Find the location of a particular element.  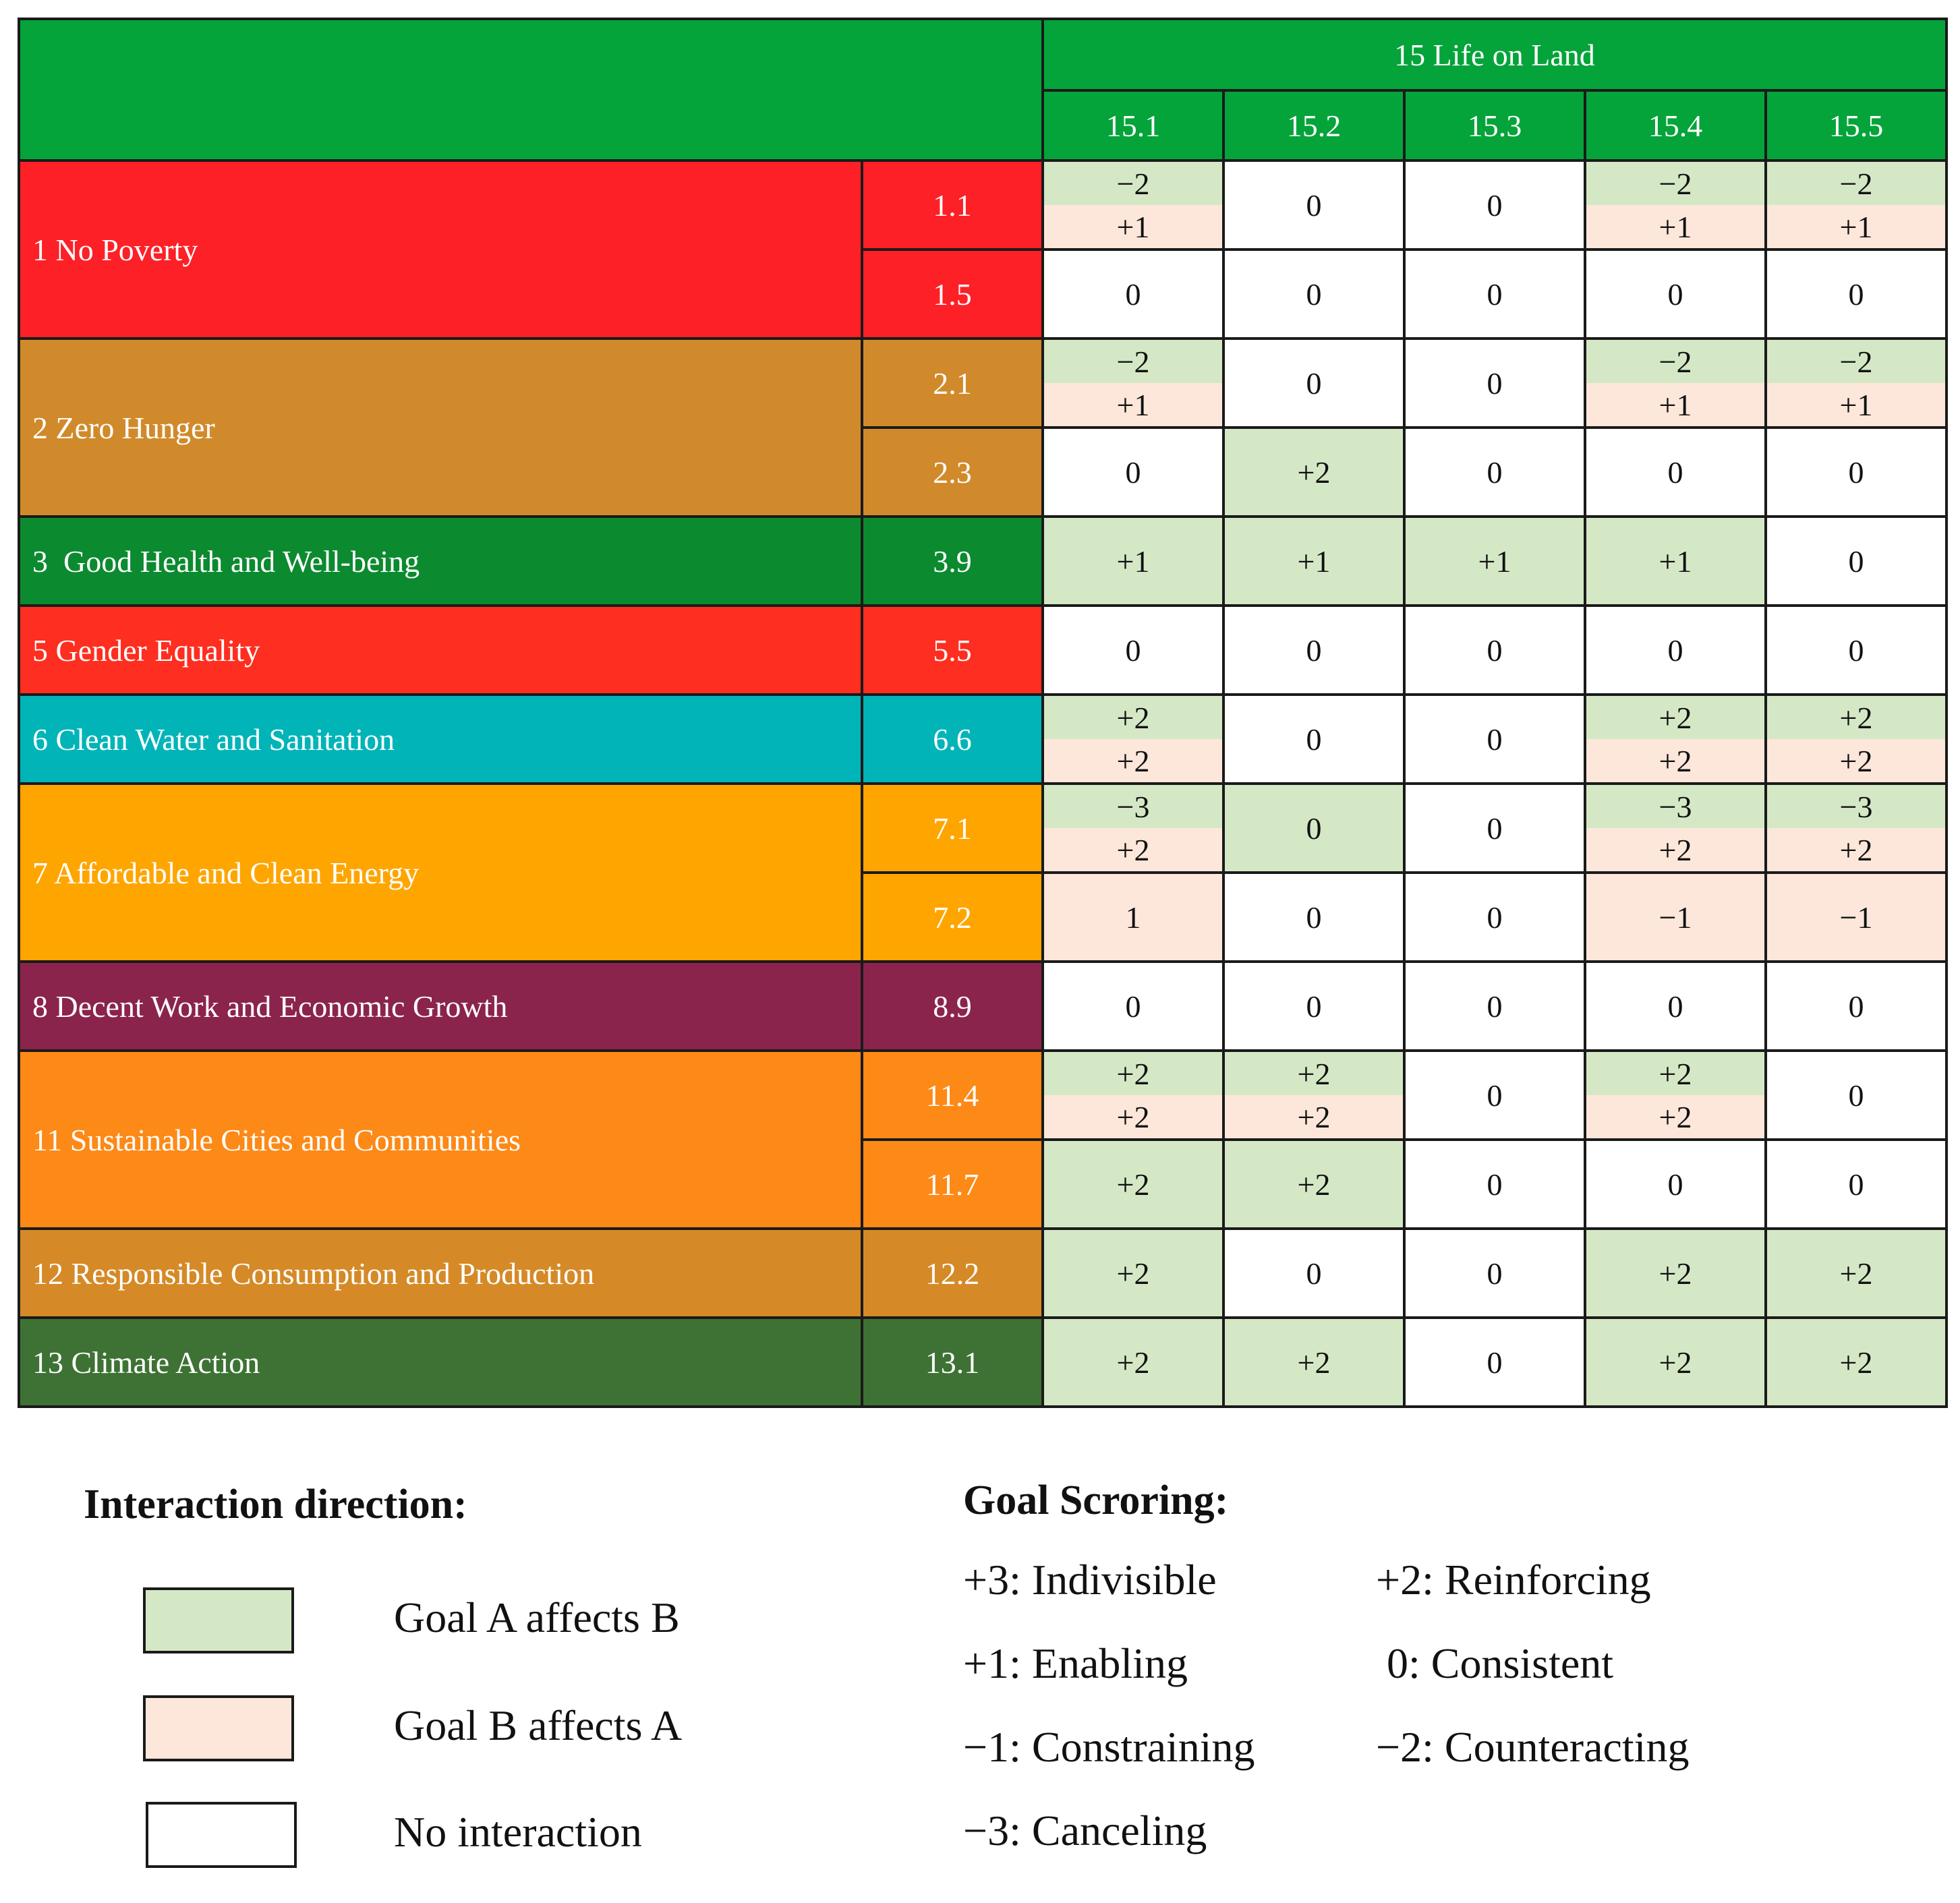

score-indivisible: +3: Indivisible is located at coordinates (1090, 1580).